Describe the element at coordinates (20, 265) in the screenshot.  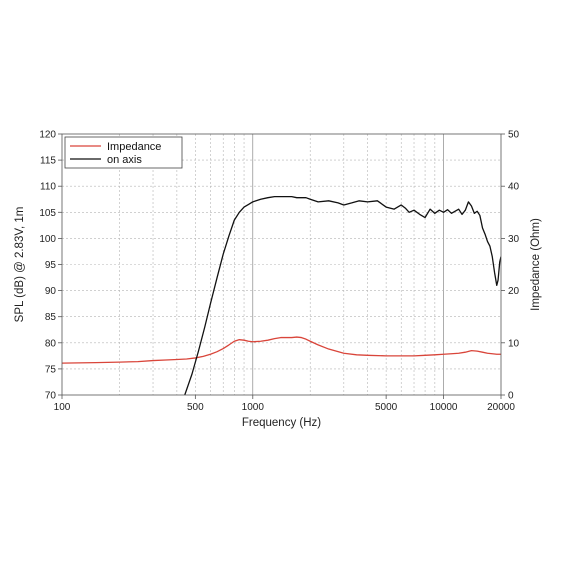
I see `y-axis-title: SPL (dB) @ 2.83V, 1m` at that location.